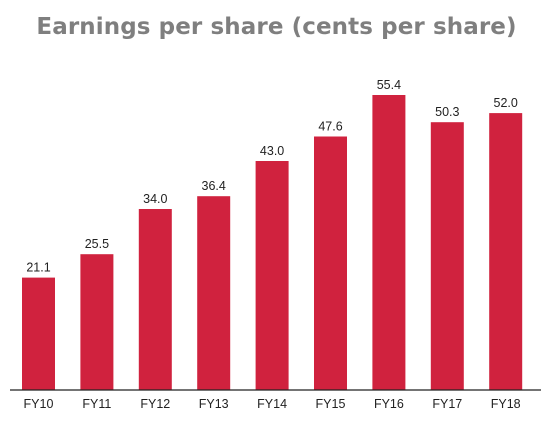  What do you see at coordinates (389, 404) in the screenshot?
I see `x-tick-label-fy16: FY16` at bounding box center [389, 404].